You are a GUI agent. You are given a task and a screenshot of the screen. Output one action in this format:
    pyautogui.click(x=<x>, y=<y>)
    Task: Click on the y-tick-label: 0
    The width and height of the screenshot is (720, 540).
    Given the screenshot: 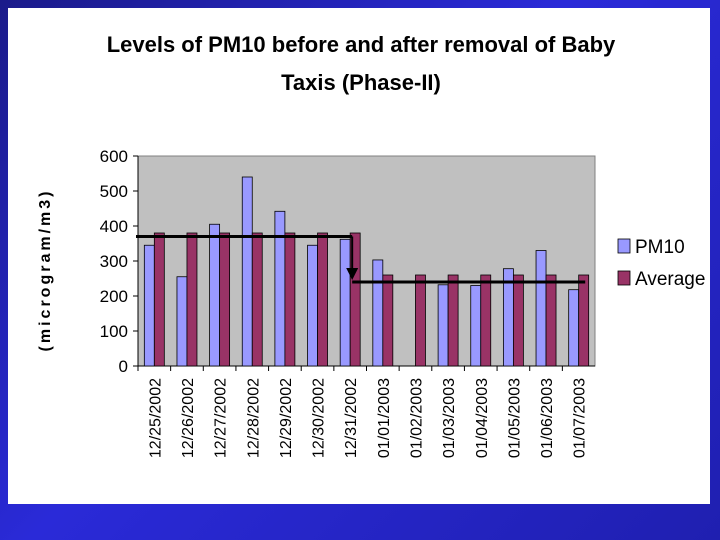 What is the action you would take?
    pyautogui.click(x=123, y=366)
    